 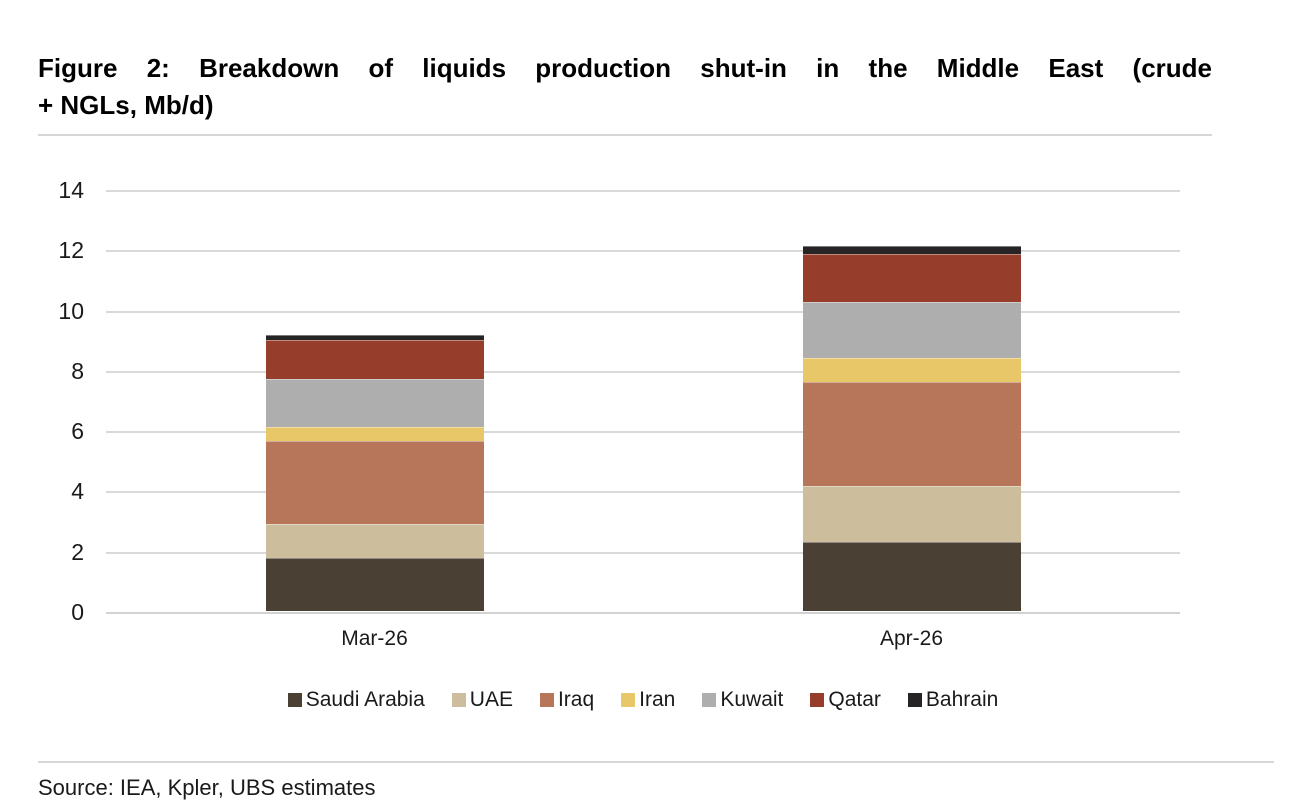 I want to click on bar-segment-mar-26-bahrain, so click(x=374, y=337).